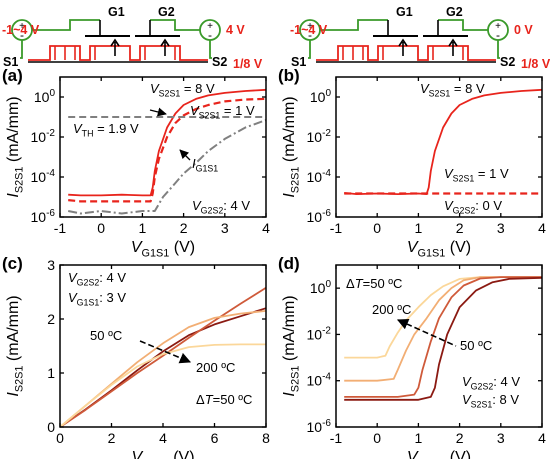  What do you see at coordinates (523, 30) in the screenshot?
I see `circuit-right-voltage: 0 V` at bounding box center [523, 30].